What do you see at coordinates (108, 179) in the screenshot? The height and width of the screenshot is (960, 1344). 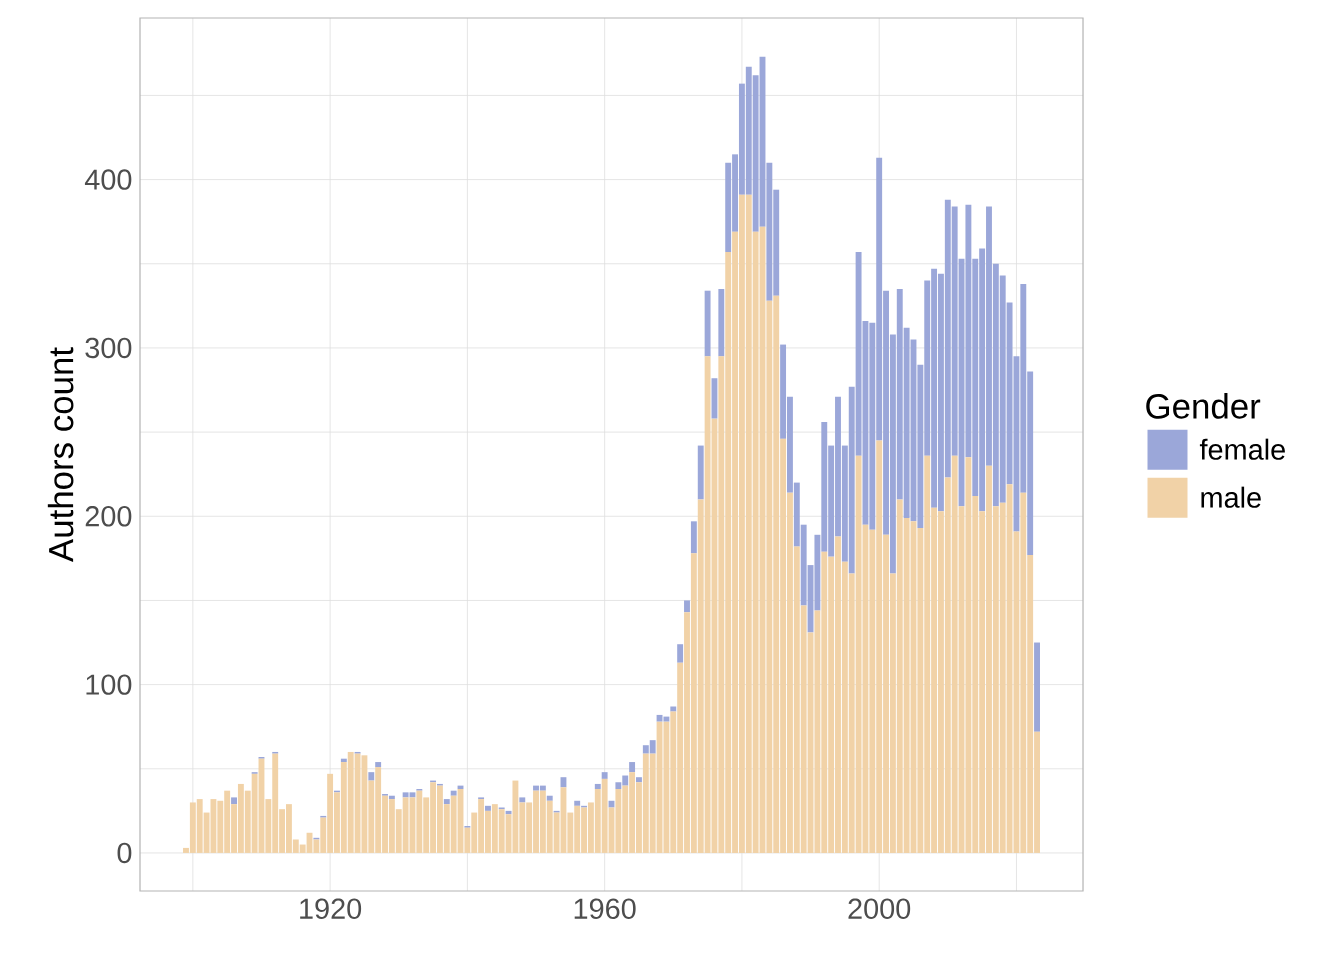 I see `y-tick-label: 400` at bounding box center [108, 179].